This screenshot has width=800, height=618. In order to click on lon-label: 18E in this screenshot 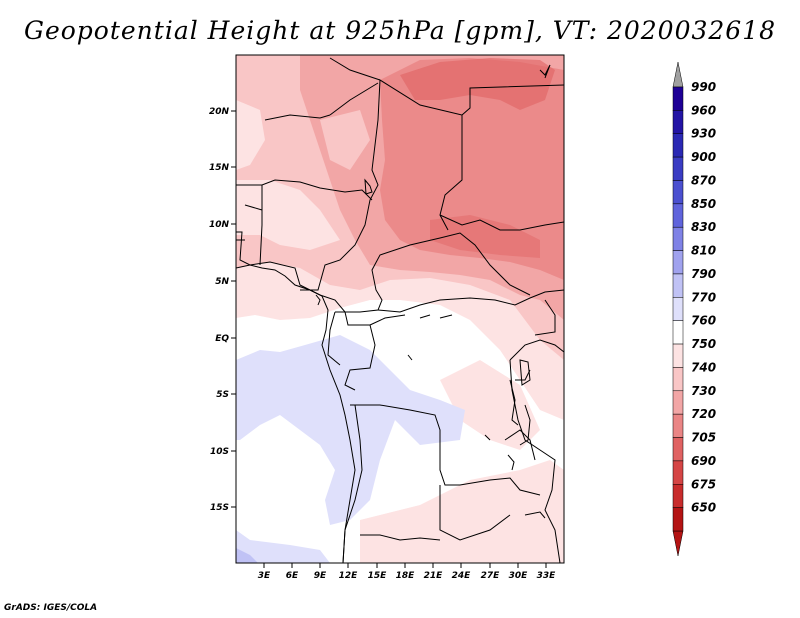, I will do `click(406, 576)`.